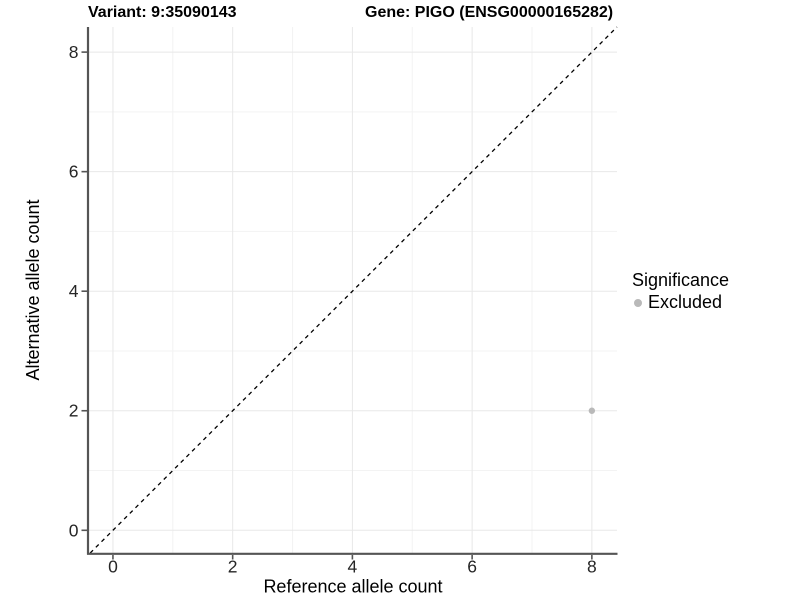  I want to click on x-tick-label: 2, so click(233, 567).